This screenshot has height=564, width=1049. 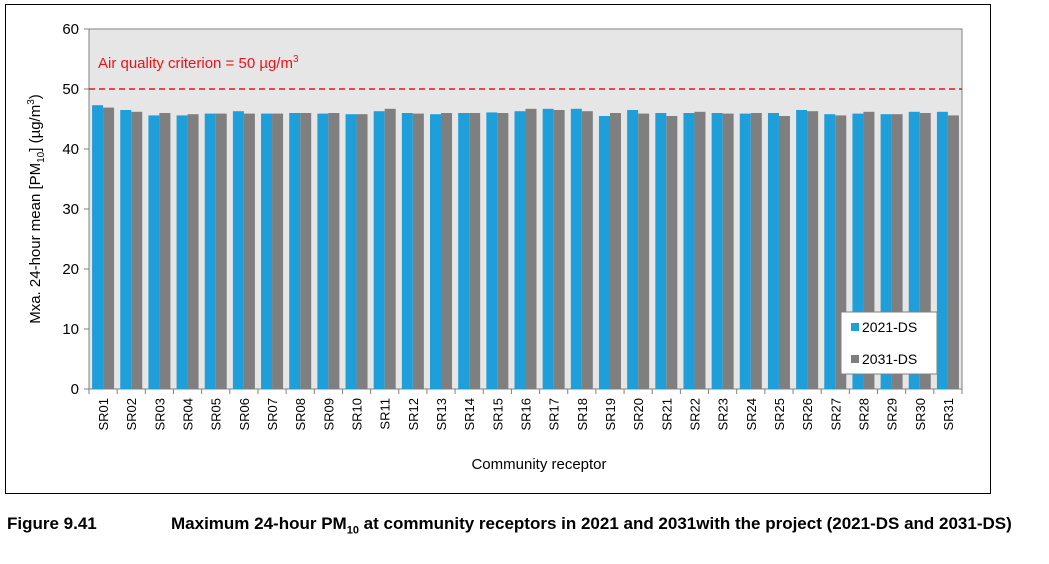 What do you see at coordinates (35, 96) in the screenshot?
I see `y-axis-label-suffix: )` at bounding box center [35, 96].